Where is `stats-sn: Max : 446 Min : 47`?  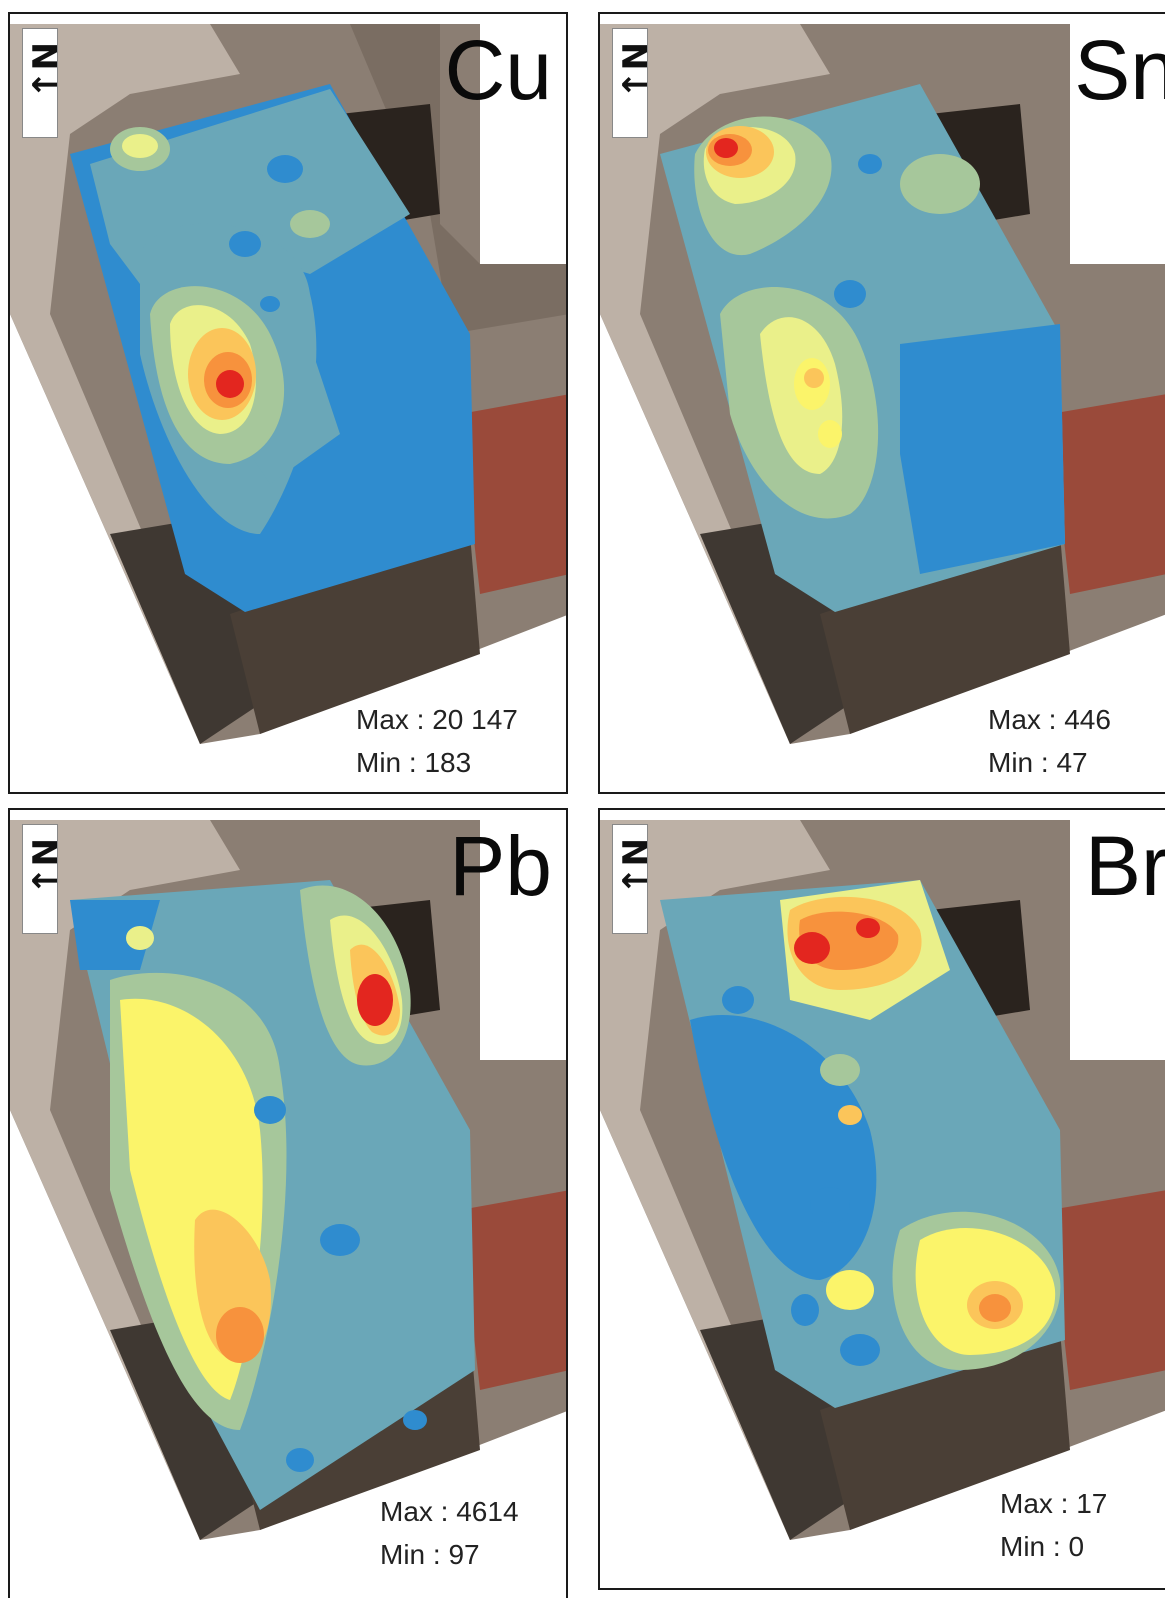
stats-sn: Max : 446 Min : 47 is located at coordinates (1049, 741).